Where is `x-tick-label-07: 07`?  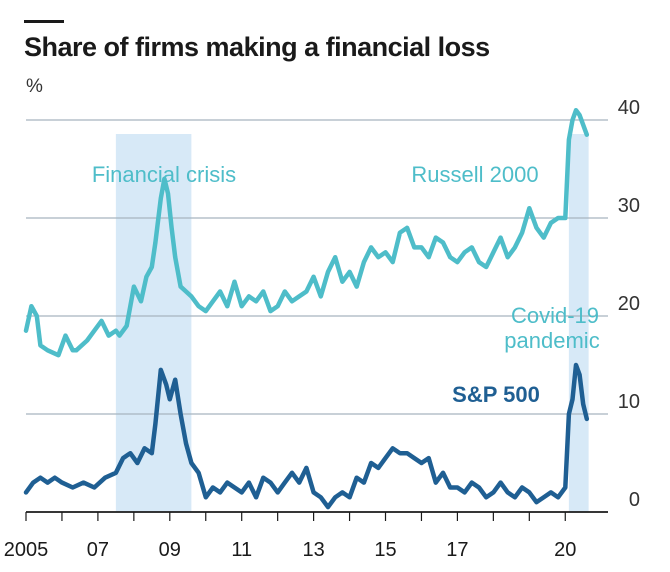
x-tick-label-07: 07 is located at coordinates (98, 550).